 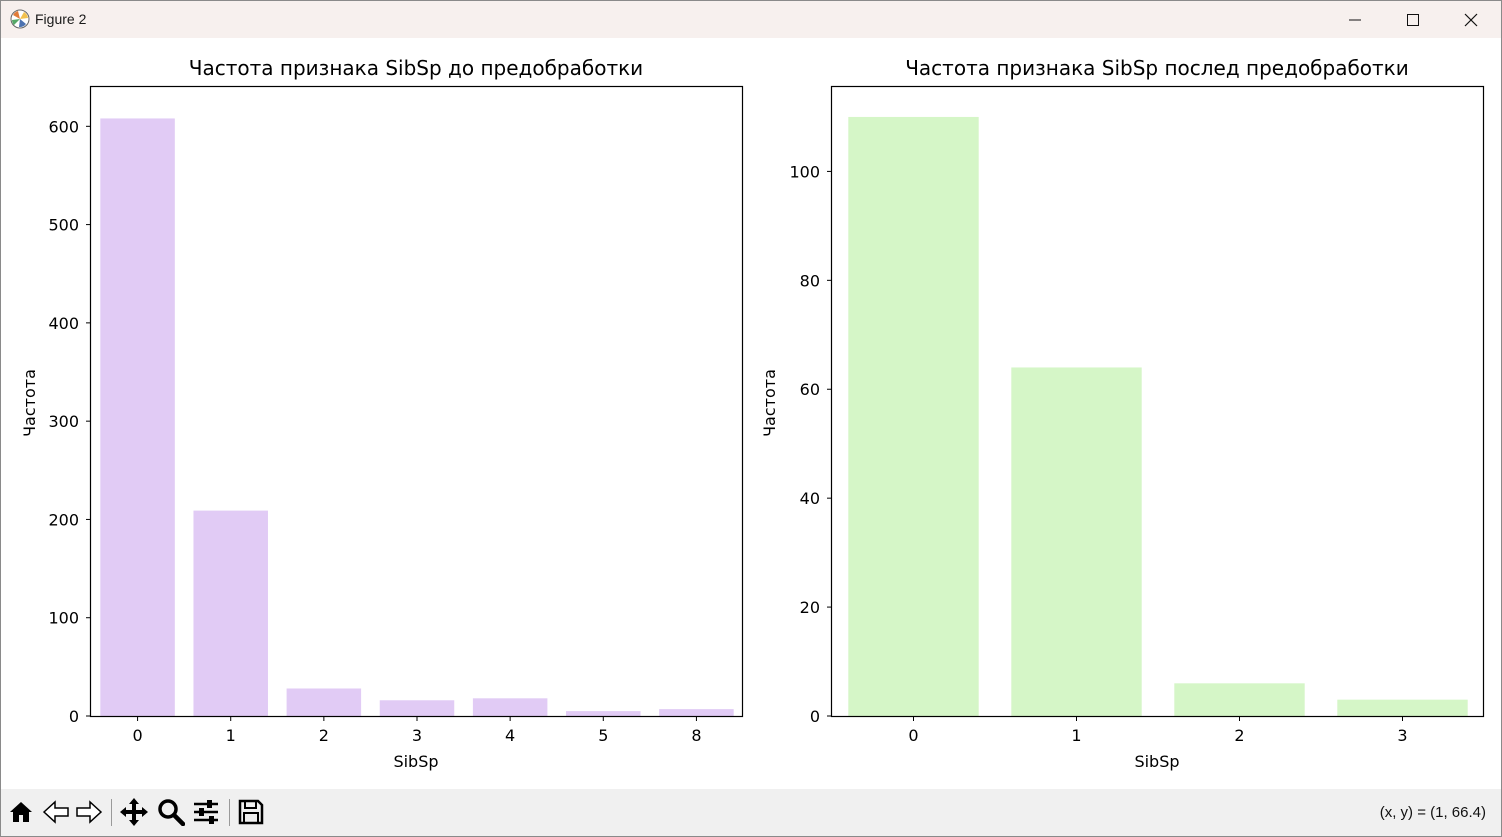 I want to click on right-chart-ylabel: Частота, so click(x=769, y=403).